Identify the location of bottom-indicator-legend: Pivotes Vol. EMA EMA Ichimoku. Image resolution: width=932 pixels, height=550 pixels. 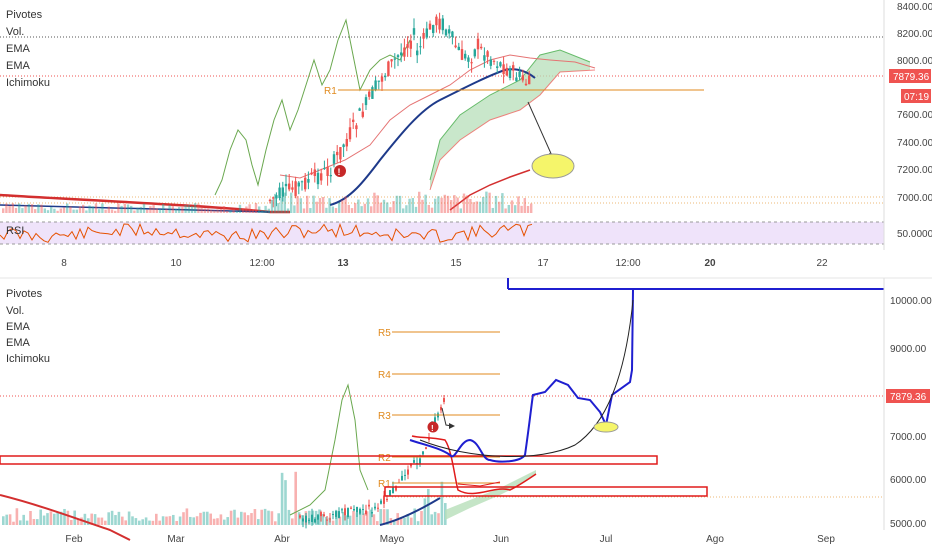
(28, 326).